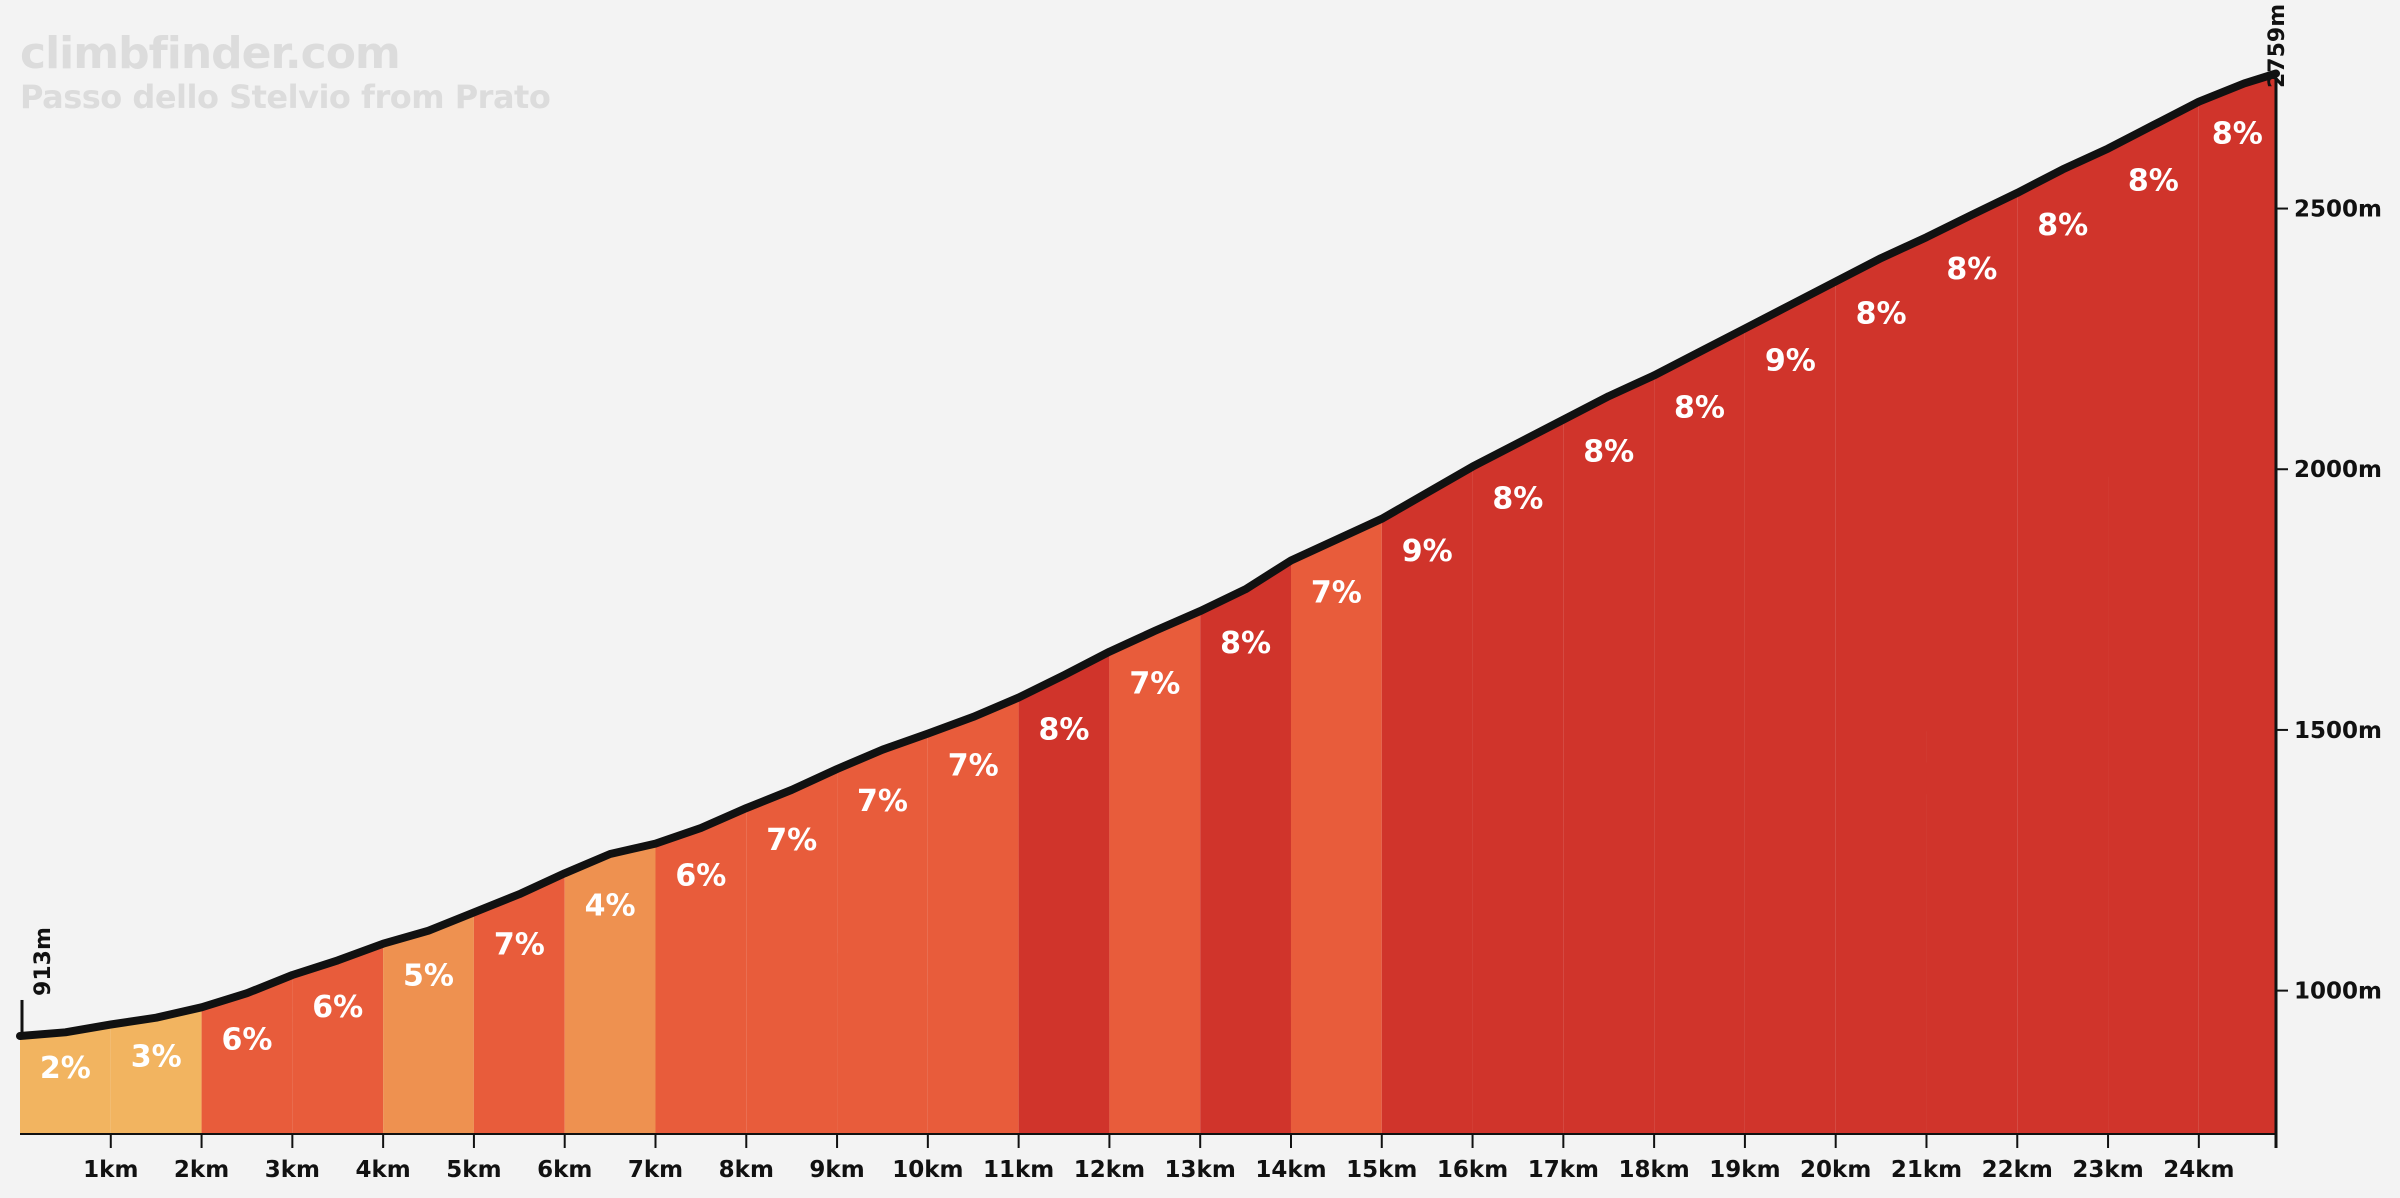 The width and height of the screenshot is (2400, 1198). Describe the element at coordinates (65, 1068) in the screenshot. I see `gradient-label: 2%` at that location.